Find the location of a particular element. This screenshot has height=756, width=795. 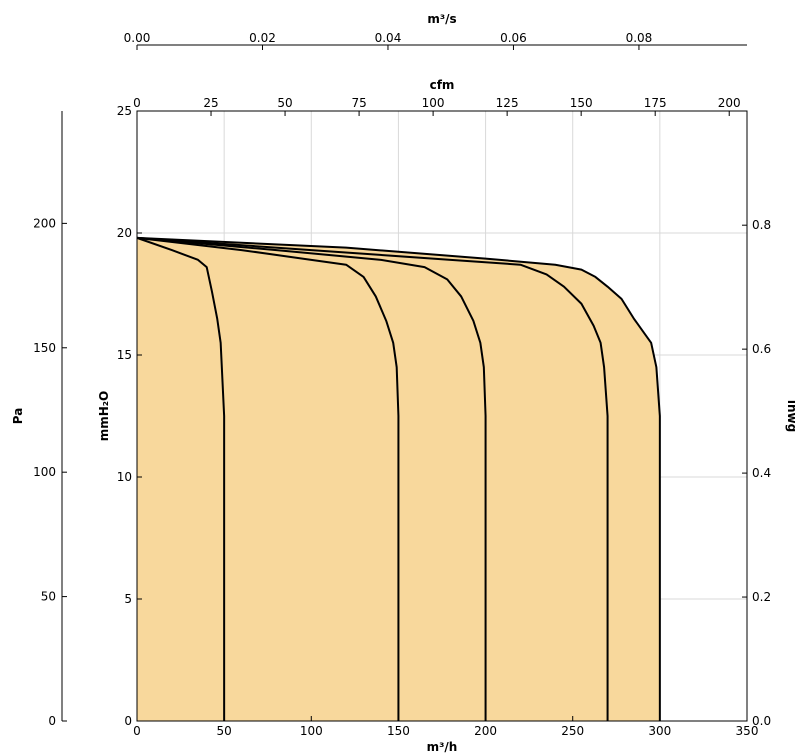

y-axis-title: mmH₂O is located at coordinates (104, 416).